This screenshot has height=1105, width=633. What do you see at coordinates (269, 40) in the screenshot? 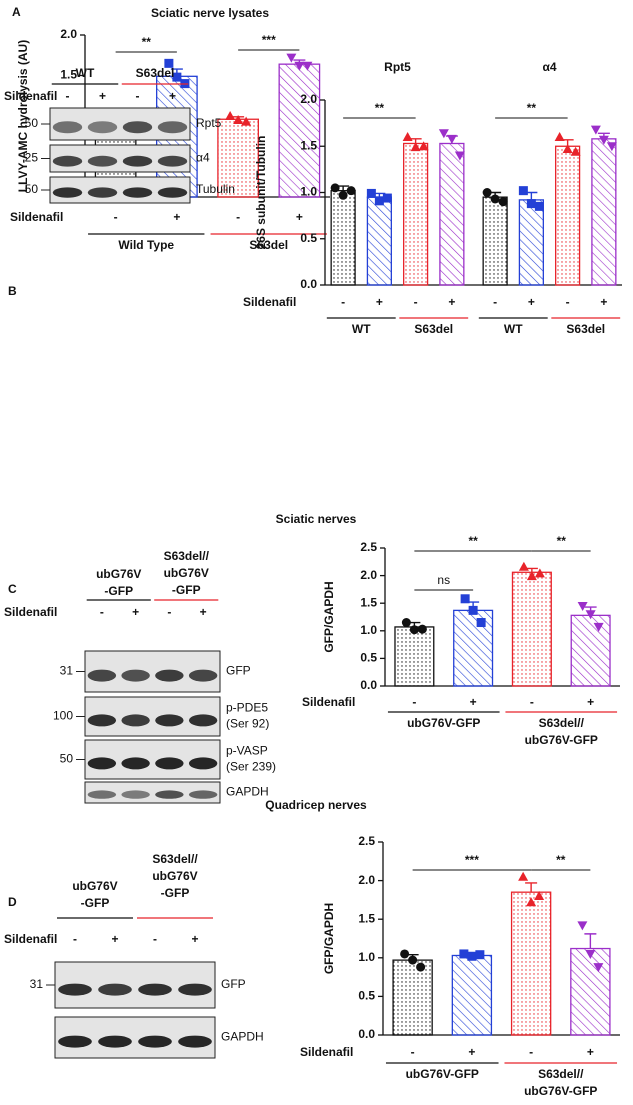
I see `significance-label: ***` at bounding box center [269, 40].